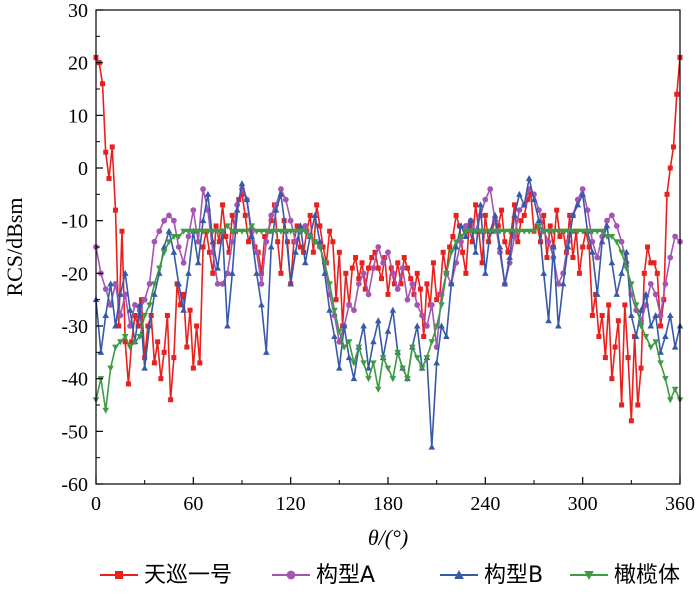  I want to click on legend: 天巡一号 构型A 构型B 橄榄体, so click(390, 575).